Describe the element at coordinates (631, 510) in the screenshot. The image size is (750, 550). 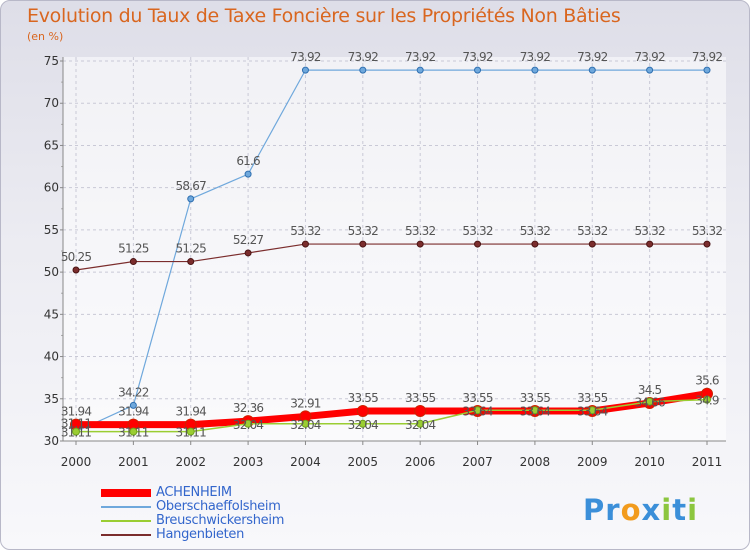
I see `logo-letter: o` at that location.